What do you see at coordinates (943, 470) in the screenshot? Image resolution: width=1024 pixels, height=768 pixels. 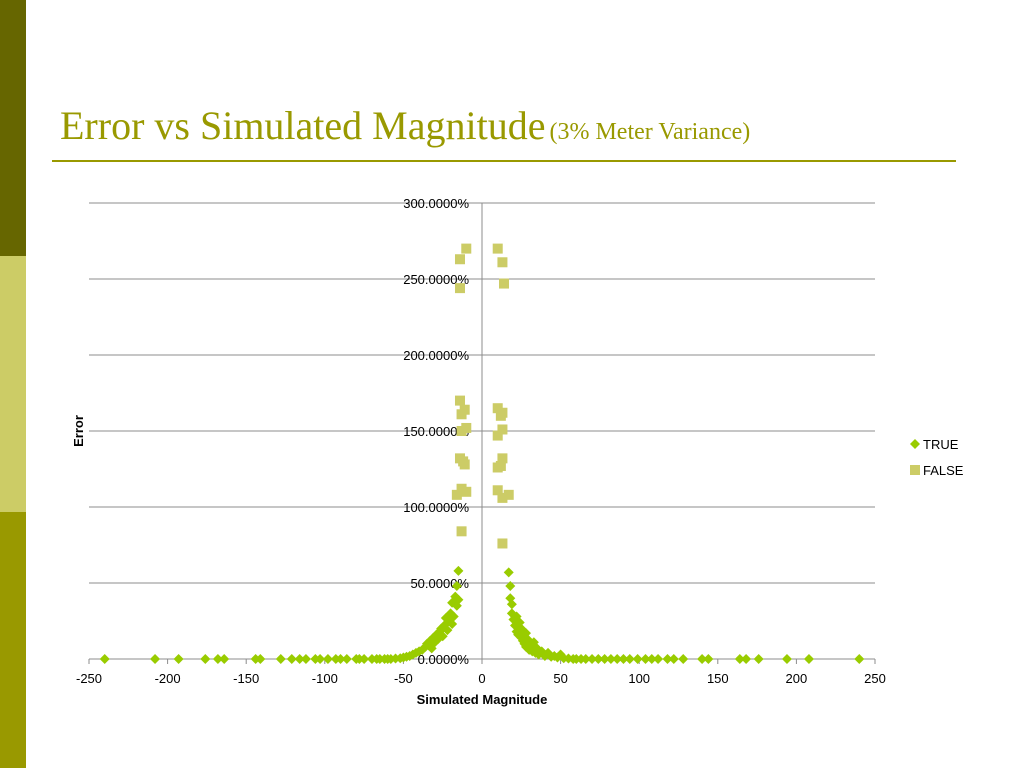 I see `legend-label-false: FALSE` at bounding box center [943, 470].